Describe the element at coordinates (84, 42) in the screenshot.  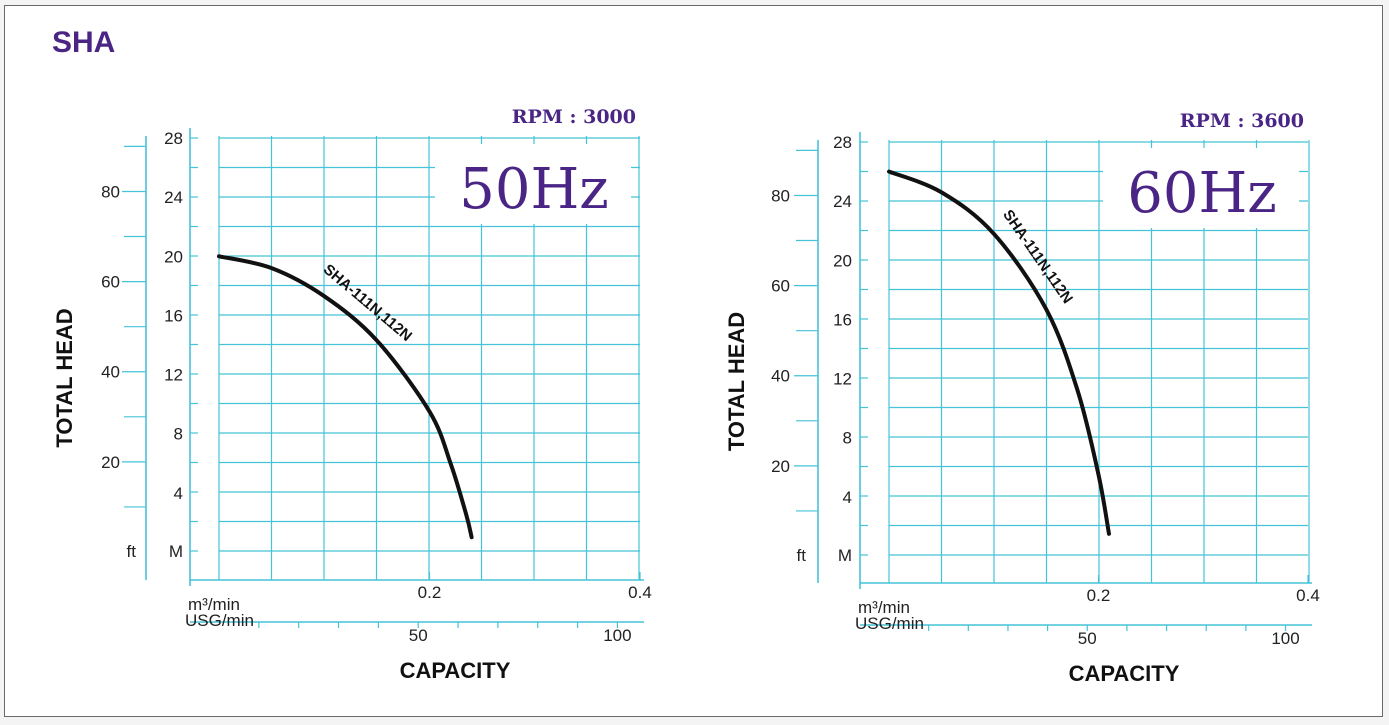
I see `page-title: SHA` at that location.